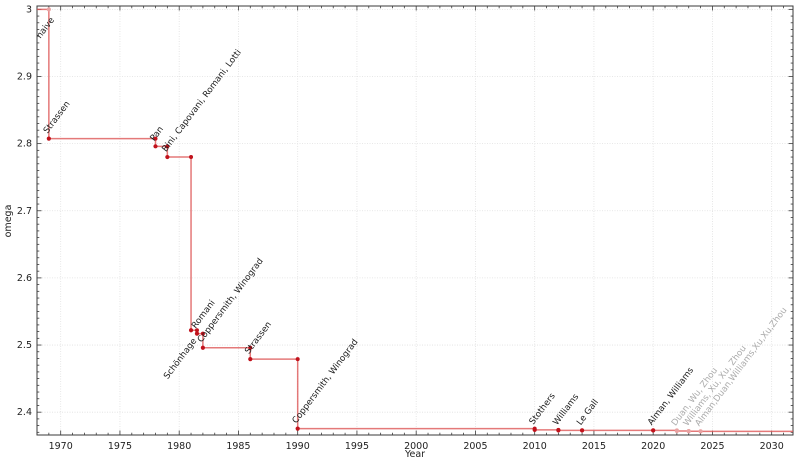 The height and width of the screenshot is (460, 800). What do you see at coordinates (179, 446) in the screenshot?
I see `x-tick-label: 1980` at bounding box center [179, 446].